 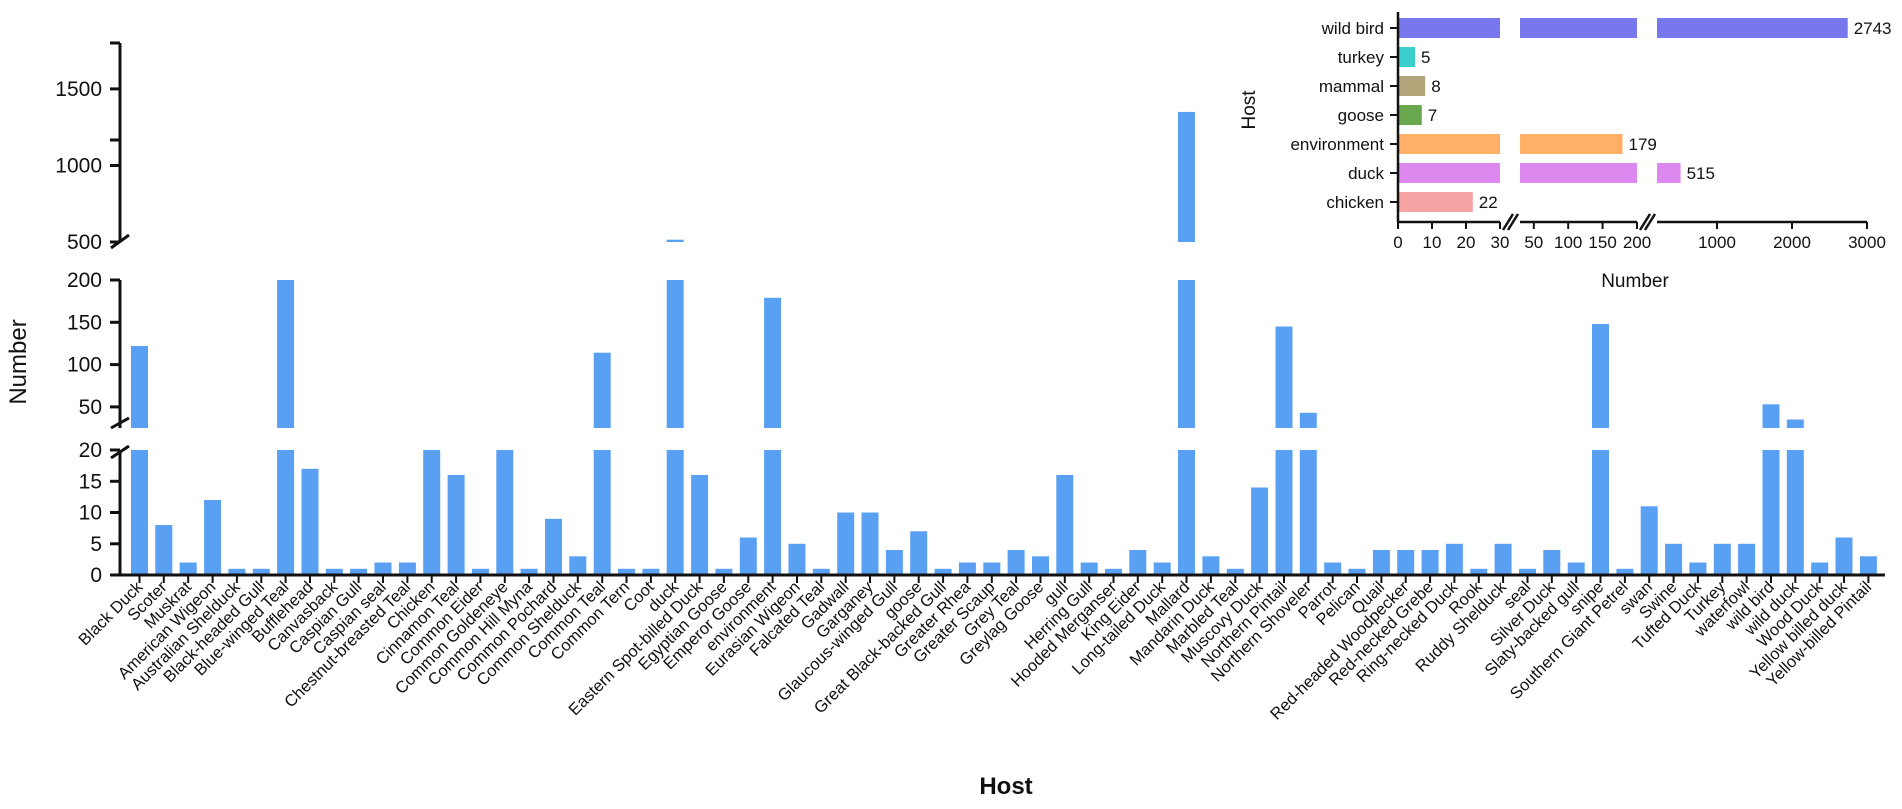 What do you see at coordinates (1412, 86) in the screenshot?
I see `inset-bar-mammal-seg1` at bounding box center [1412, 86].